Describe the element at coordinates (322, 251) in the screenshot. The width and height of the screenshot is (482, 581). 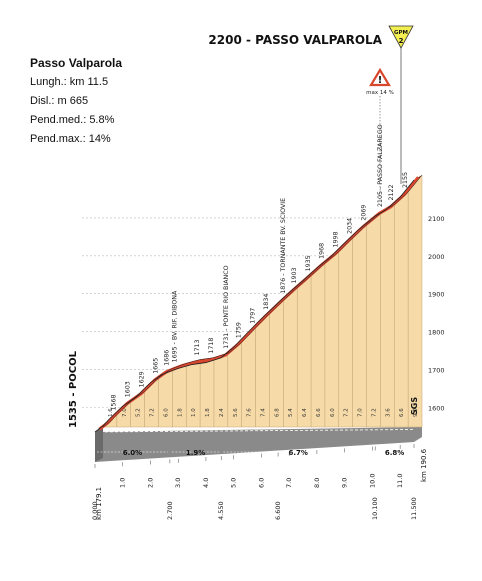
I see `altitude-label: 1968` at that location.